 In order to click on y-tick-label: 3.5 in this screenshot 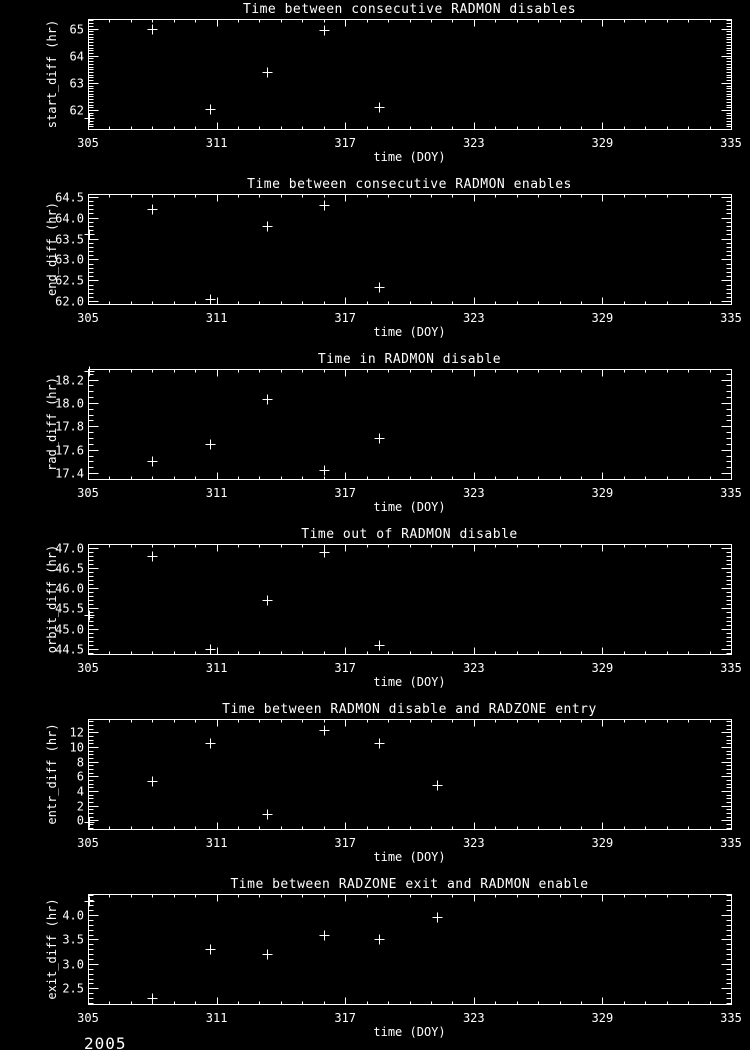, I will do `click(73, 940)`.